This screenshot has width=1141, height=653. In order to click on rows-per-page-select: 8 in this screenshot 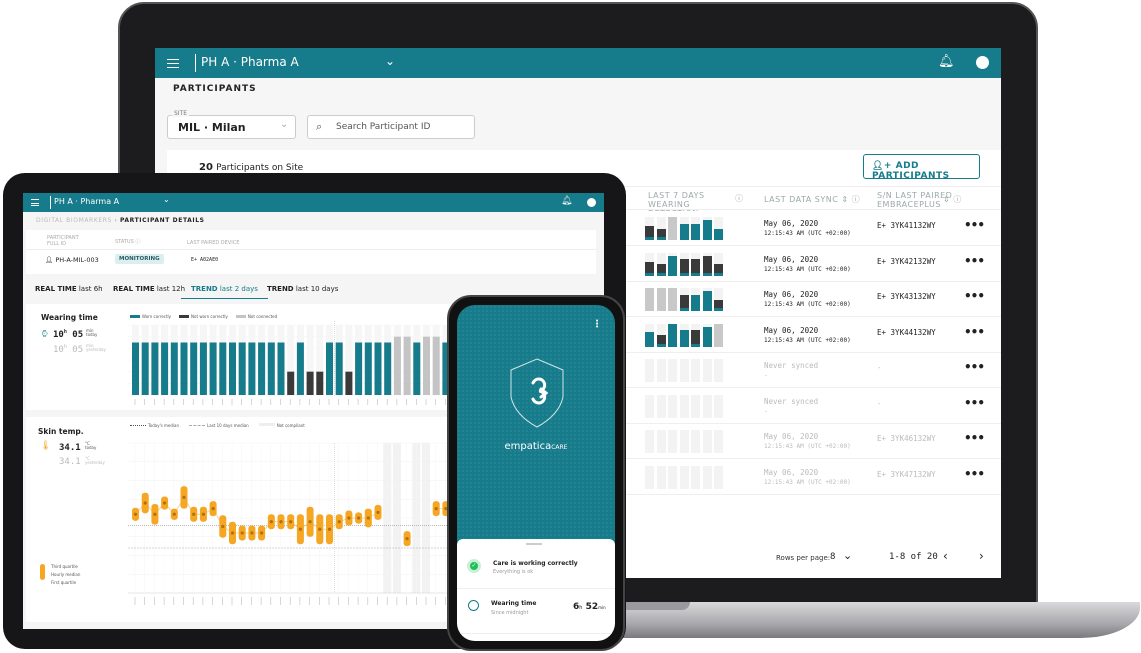, I will do `click(833, 557)`.